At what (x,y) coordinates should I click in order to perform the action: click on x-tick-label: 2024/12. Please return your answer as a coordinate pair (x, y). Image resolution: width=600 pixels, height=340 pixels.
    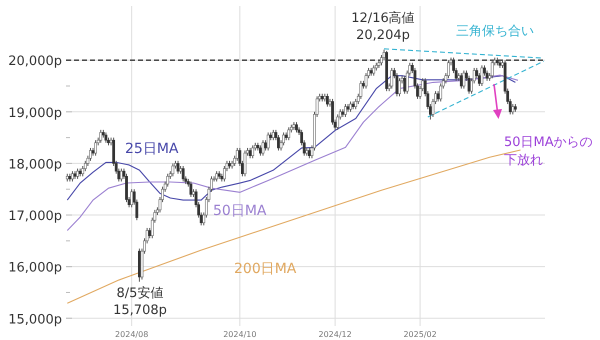
    Looking at the image, I should click on (335, 334).